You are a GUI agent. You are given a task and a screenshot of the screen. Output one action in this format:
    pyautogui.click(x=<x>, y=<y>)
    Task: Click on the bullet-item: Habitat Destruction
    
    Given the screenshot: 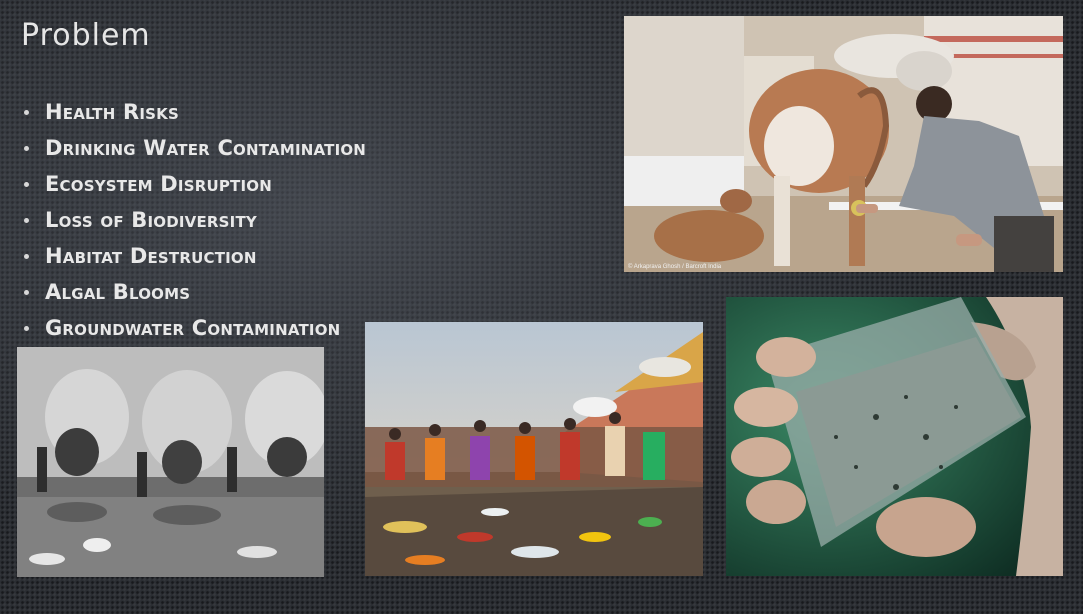 What is the action you would take?
    pyautogui.click(x=195, y=256)
    